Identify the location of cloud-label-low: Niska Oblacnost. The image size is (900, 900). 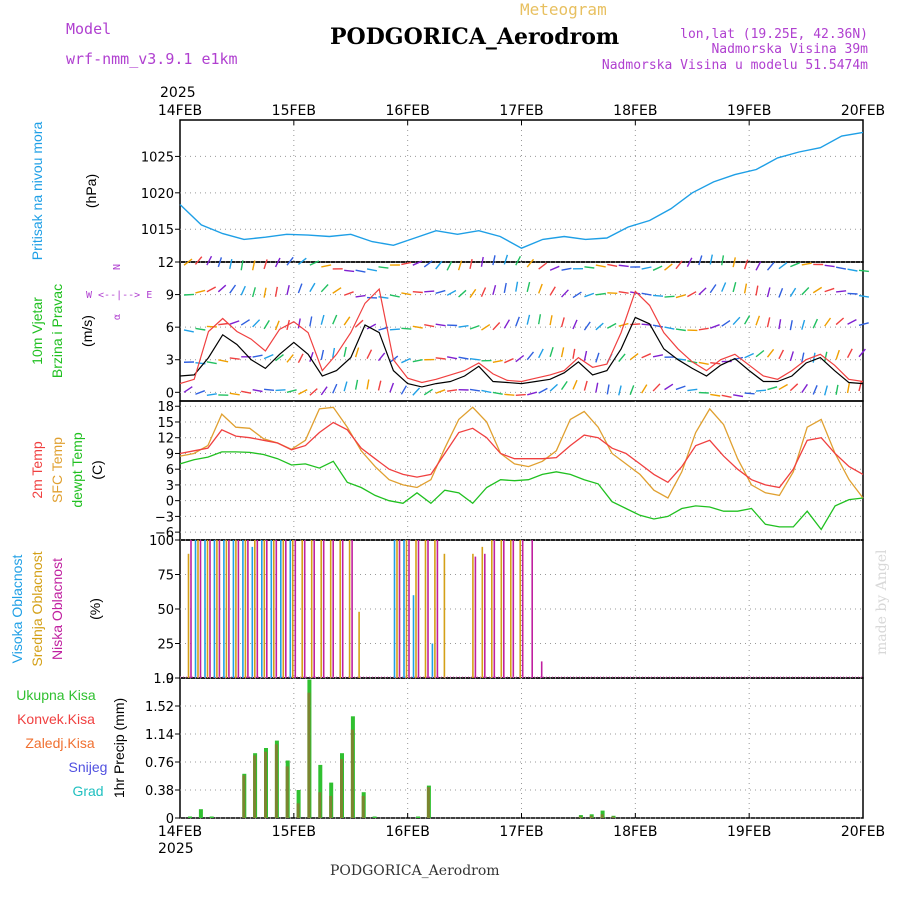
(57, 609).